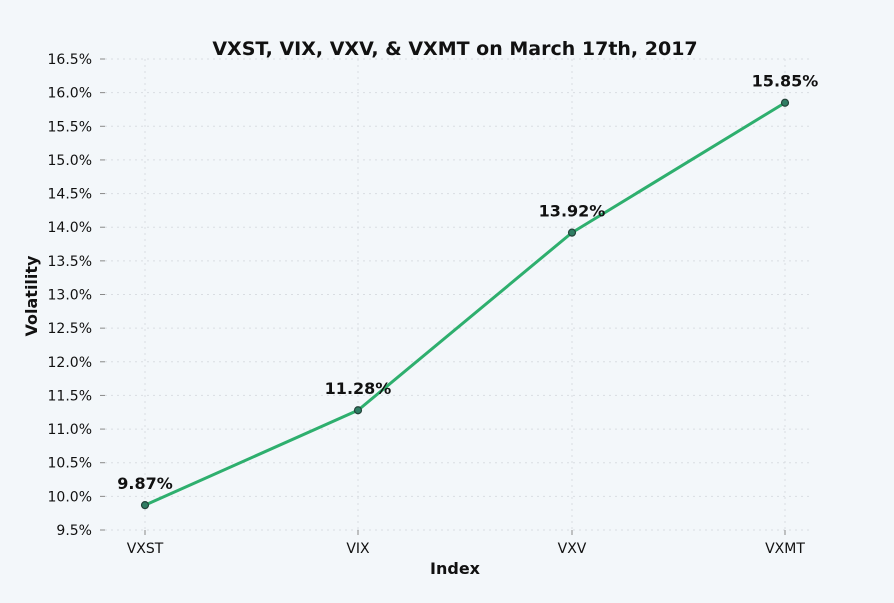 This screenshot has width=894, height=603. Describe the element at coordinates (358, 388) in the screenshot. I see `data-label: 11.28%` at that location.